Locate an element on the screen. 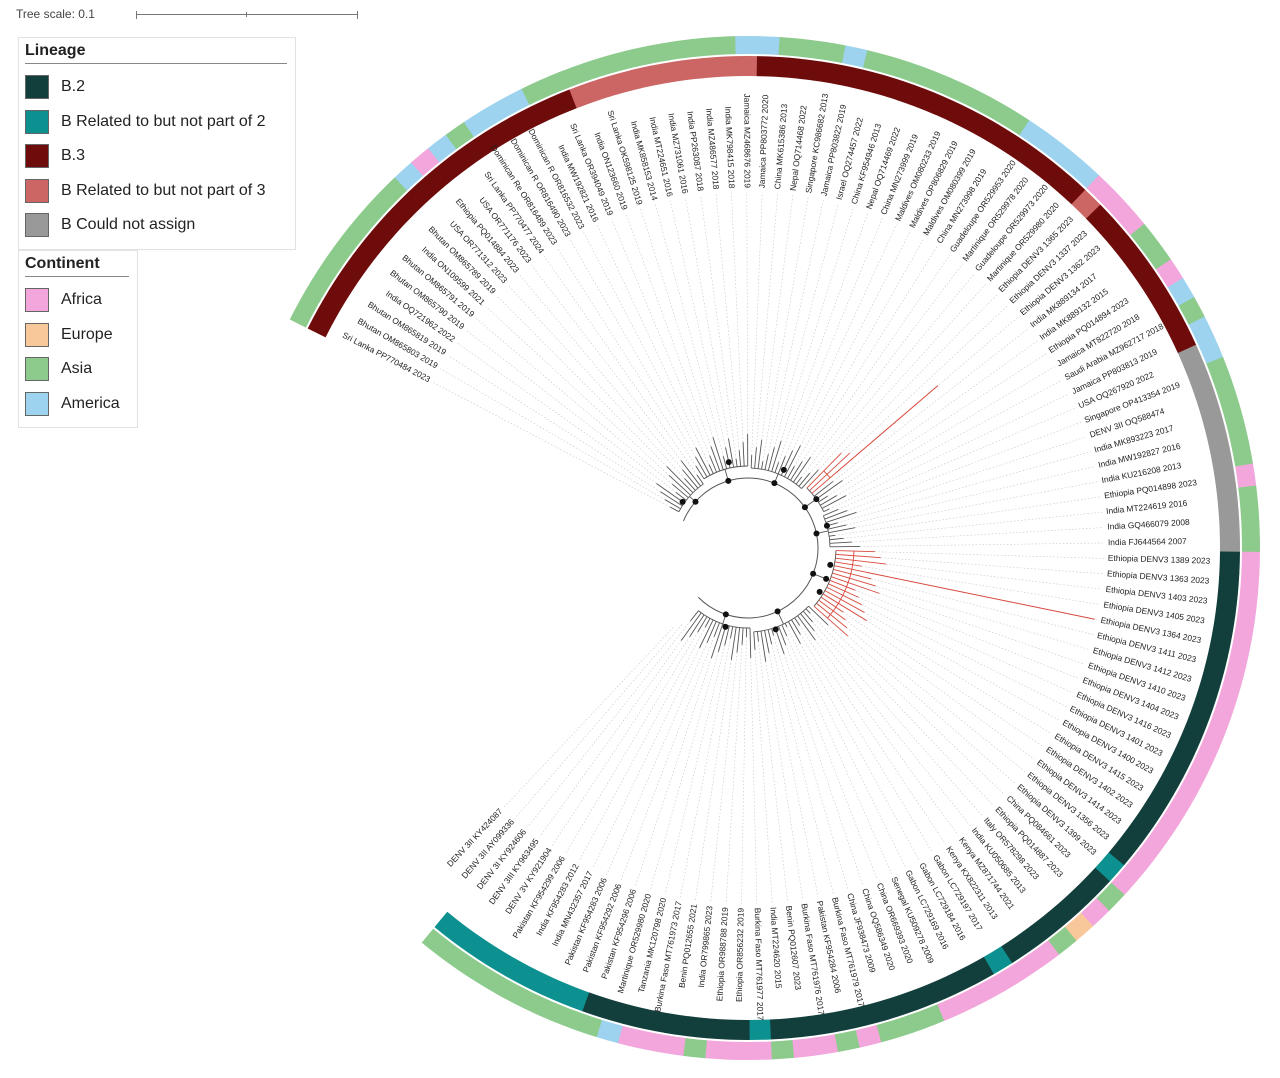 The height and width of the screenshot is (1078, 1280). tip-label: India MT224619 2016 is located at coordinates (1147, 507).